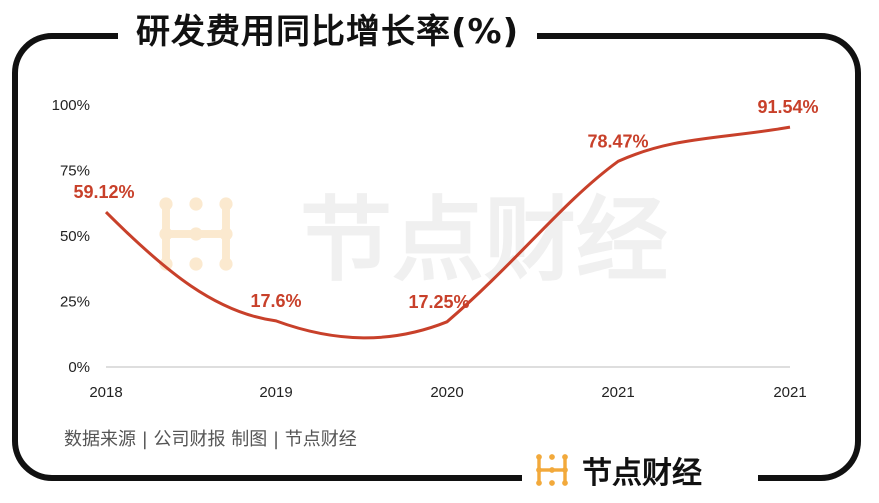 The width and height of the screenshot is (879, 503). Describe the element at coordinates (787, 107) in the screenshot. I see `data-label: 91.54%` at that location.